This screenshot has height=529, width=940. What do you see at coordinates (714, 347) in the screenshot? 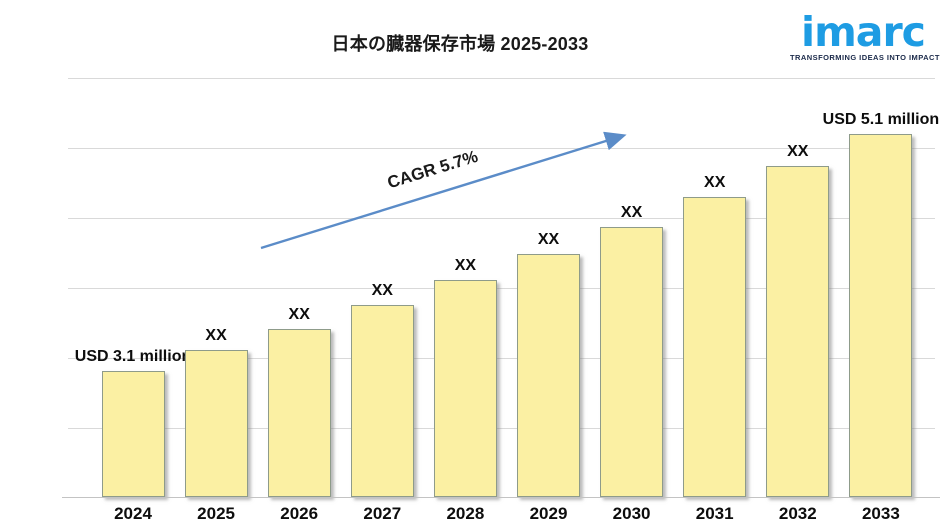
I see `bar-2031` at bounding box center [714, 347].